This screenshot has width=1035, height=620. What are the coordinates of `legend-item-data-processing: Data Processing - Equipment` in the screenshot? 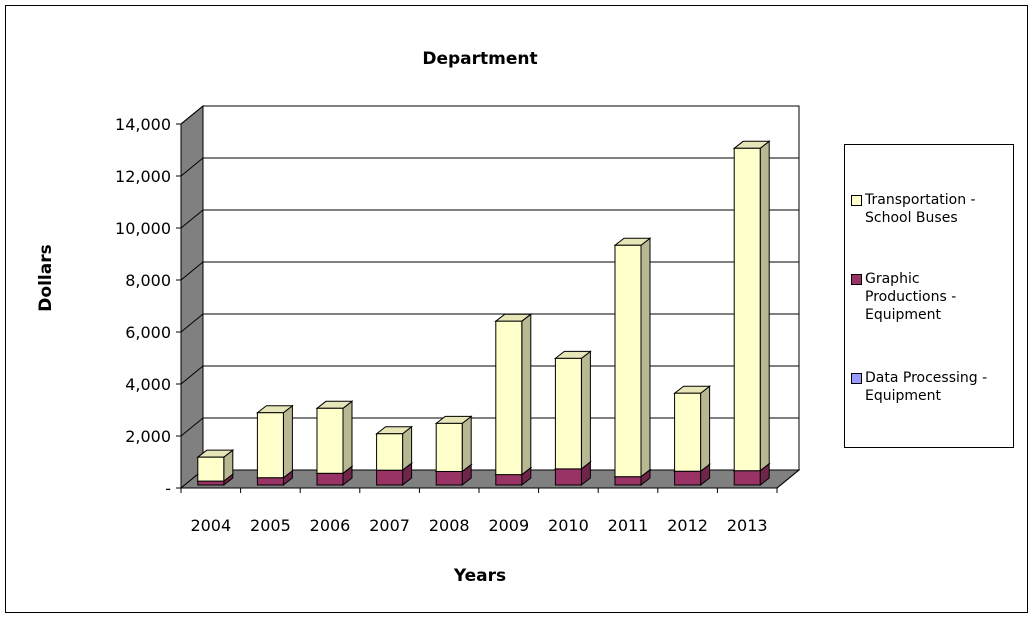 It's located at (925, 387).